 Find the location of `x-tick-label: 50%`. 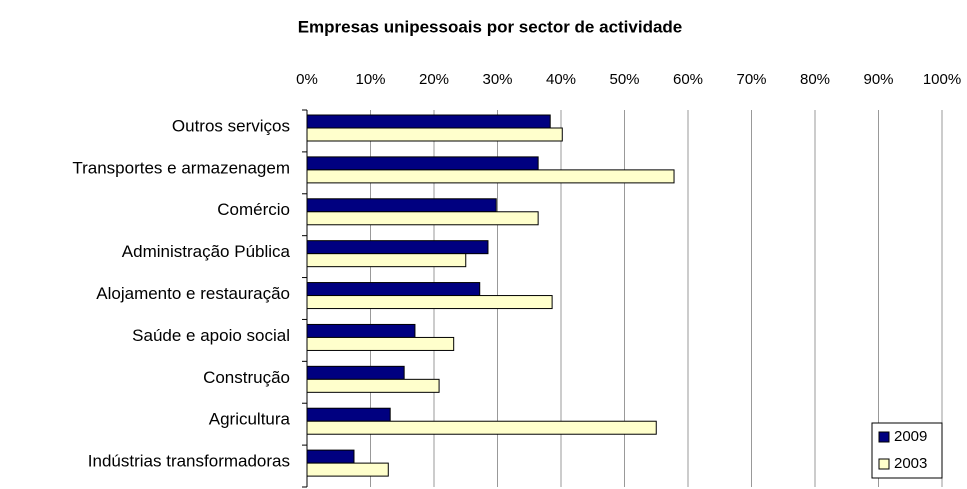

x-tick-label: 50% is located at coordinates (624, 79).